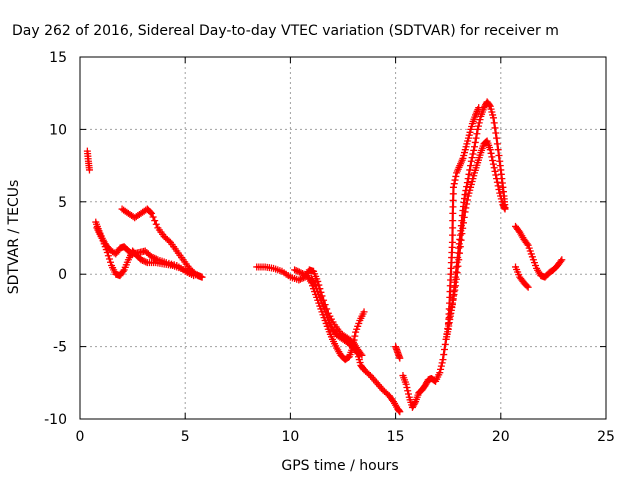 This screenshot has width=640, height=480. I want to click on x-tick-label: 10, so click(290, 437).